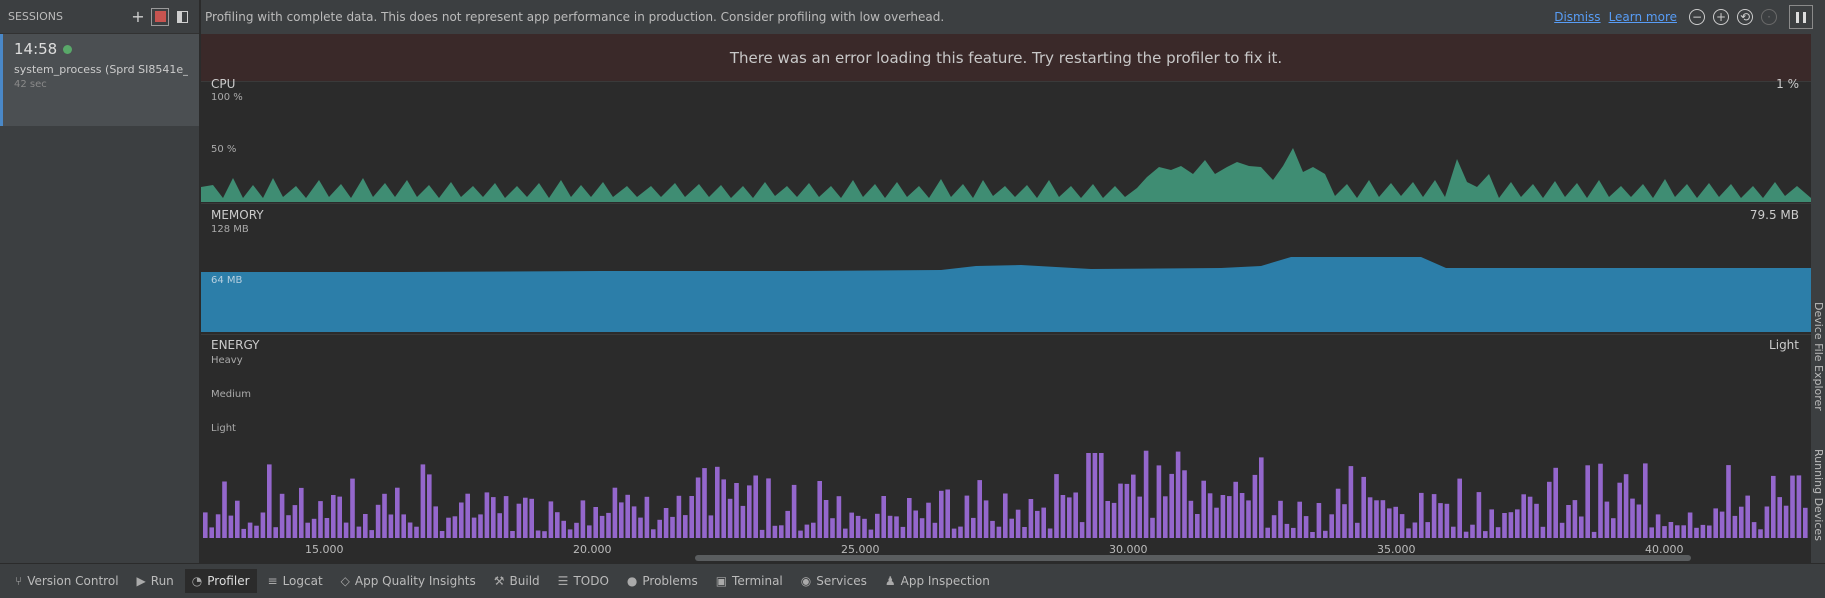  I want to click on session-time: 14:58, so click(36, 49).